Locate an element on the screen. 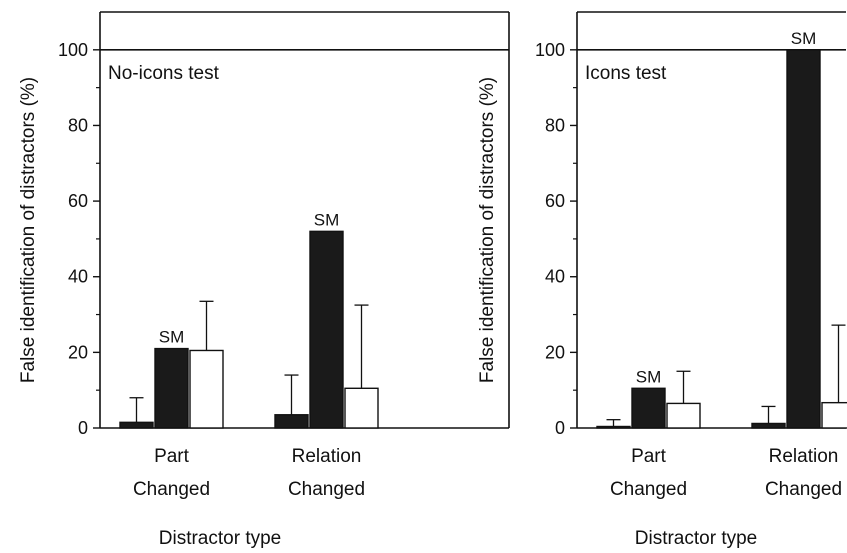  panel-label: Icons test is located at coordinates (626, 73).